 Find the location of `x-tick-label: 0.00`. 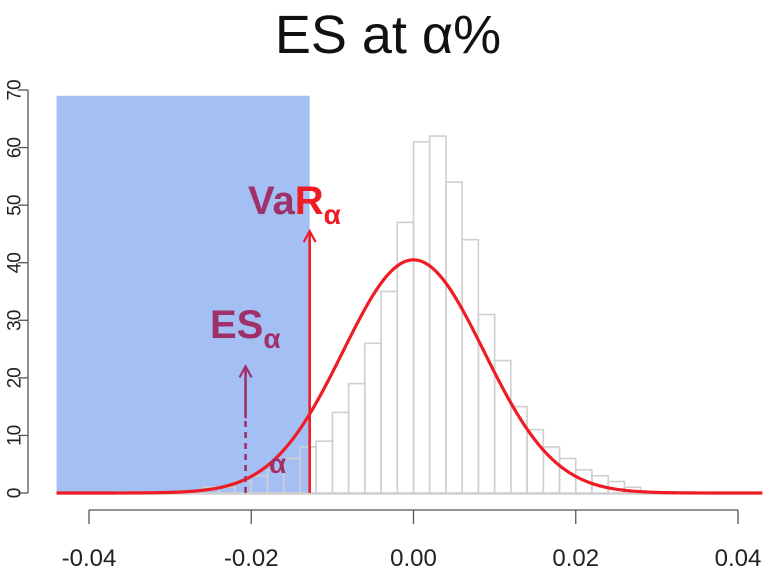

x-tick-label: 0.00 is located at coordinates (413, 558).